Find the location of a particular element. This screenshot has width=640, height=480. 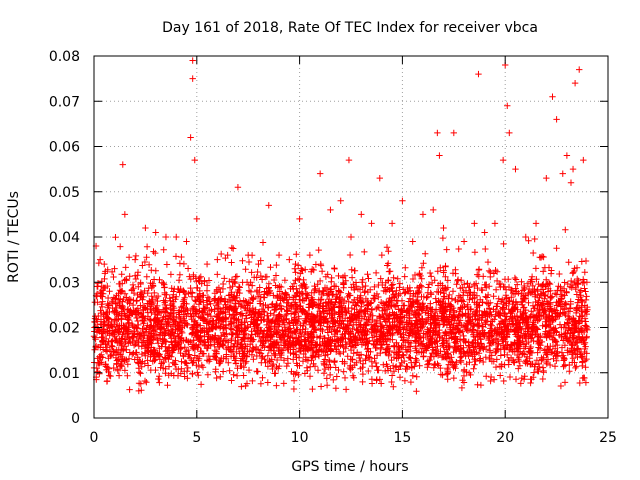

y-tick-labels: 0 0.01 0.02 0.03 0.04 0.05 0.06 0.07 0.08 is located at coordinates (64, 238).